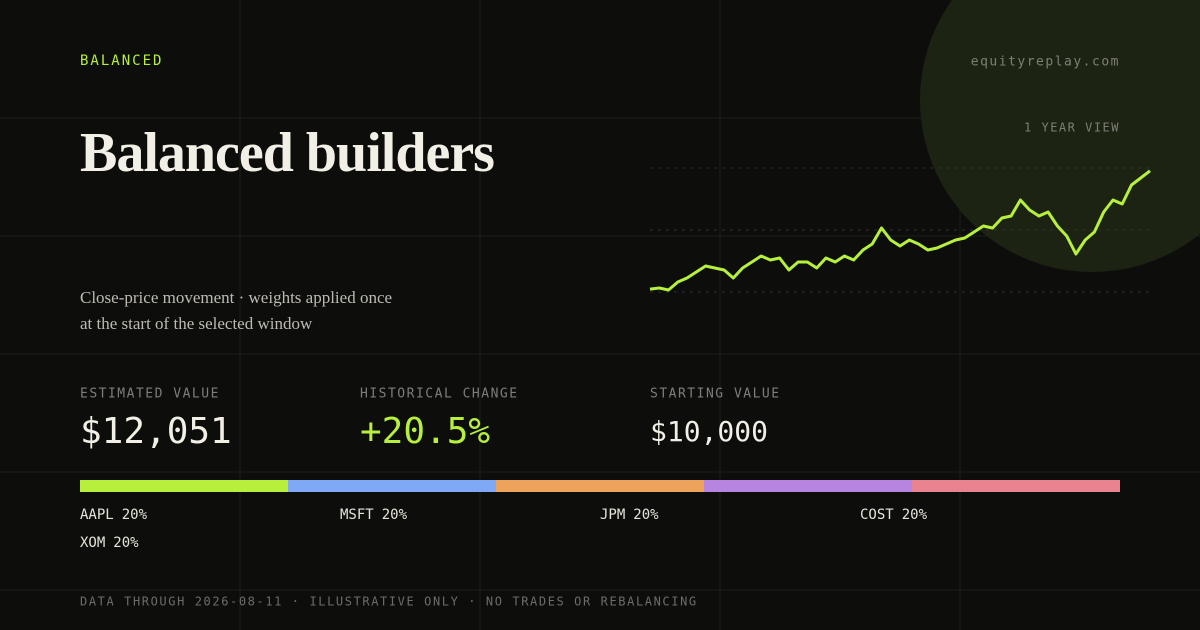  Describe the element at coordinates (92, 543) in the screenshot. I see `ticker: XOM` at that location.